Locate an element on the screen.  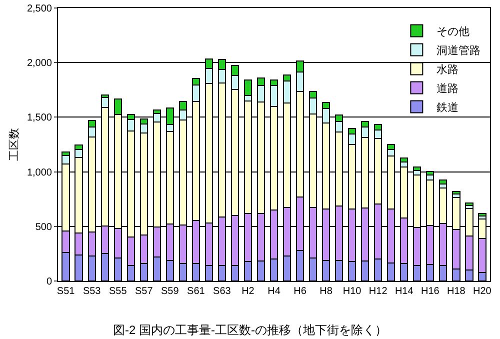
x-tick-label: H18 is located at coordinates (456, 291).